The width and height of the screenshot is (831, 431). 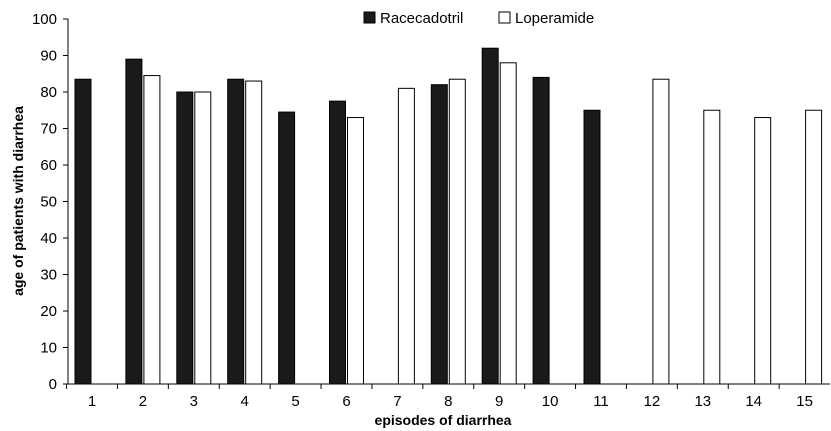 I want to click on legend-swatch-racecadotril, so click(x=369, y=17).